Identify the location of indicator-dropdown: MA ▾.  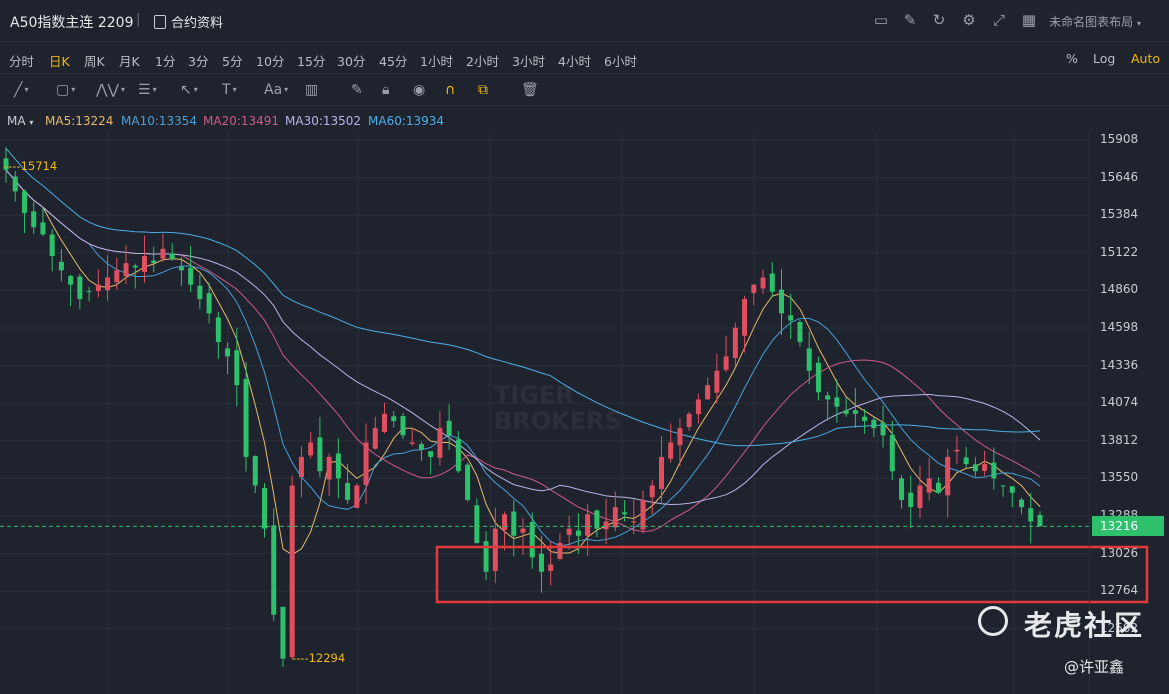
(20, 121).